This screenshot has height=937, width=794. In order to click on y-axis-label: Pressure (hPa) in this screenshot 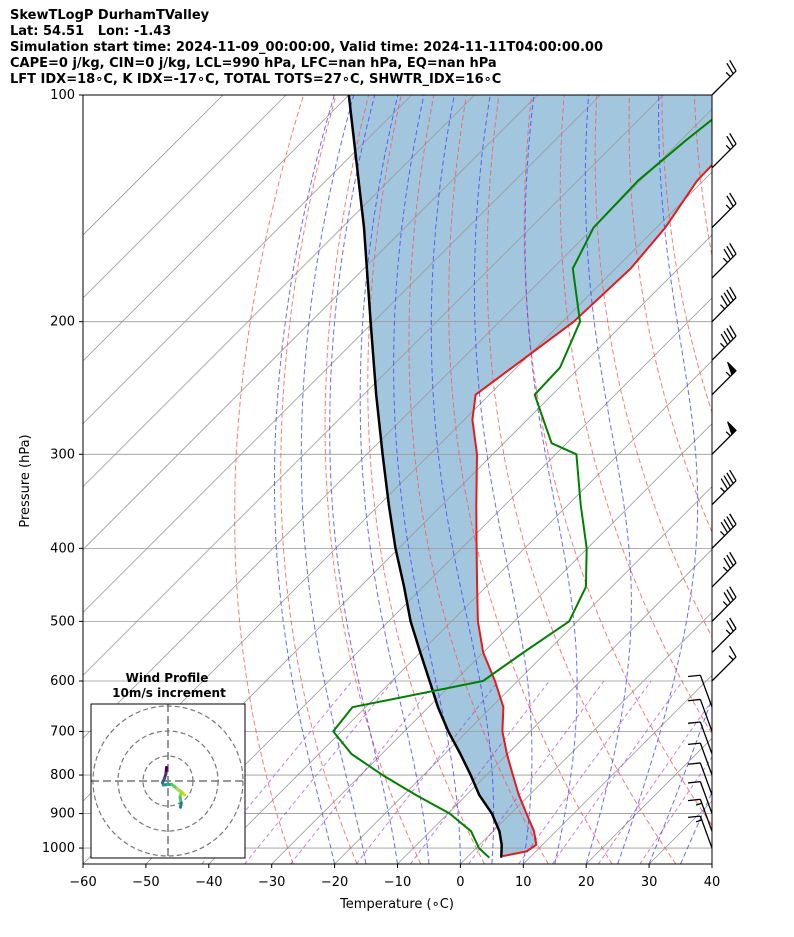, I will do `click(25, 480)`.